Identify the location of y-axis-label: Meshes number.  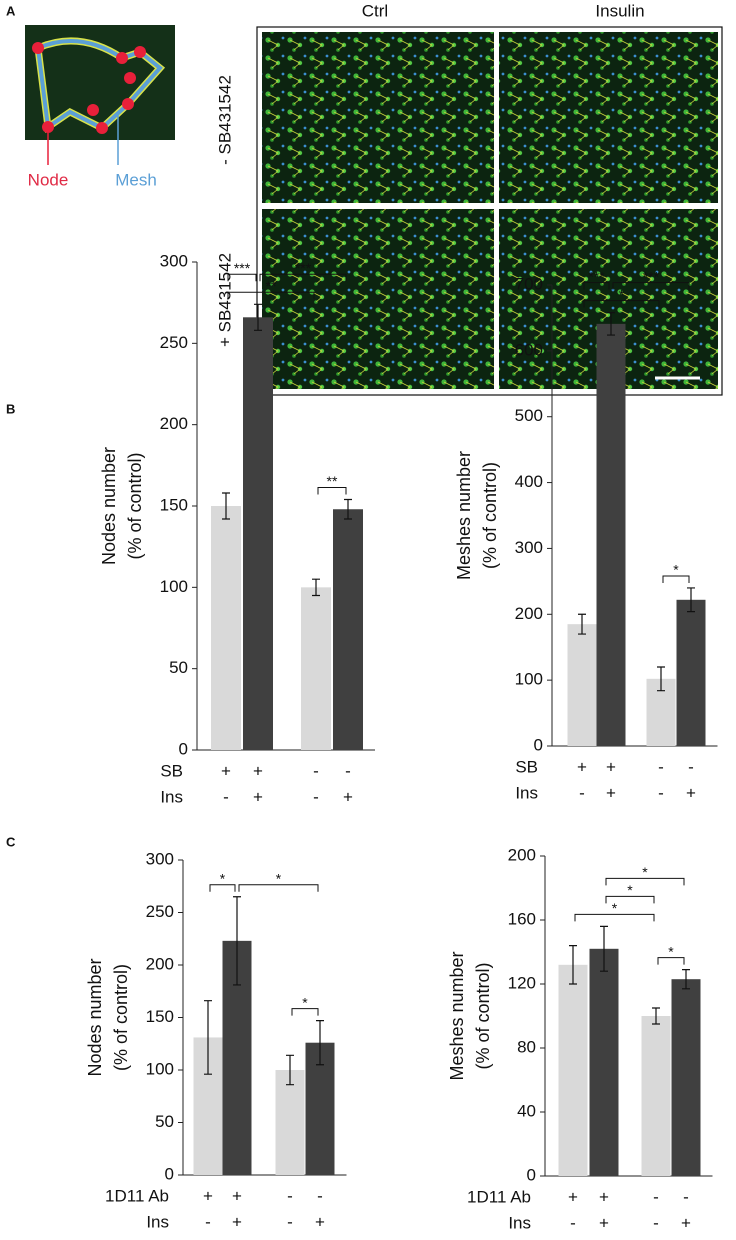
(457, 1015).